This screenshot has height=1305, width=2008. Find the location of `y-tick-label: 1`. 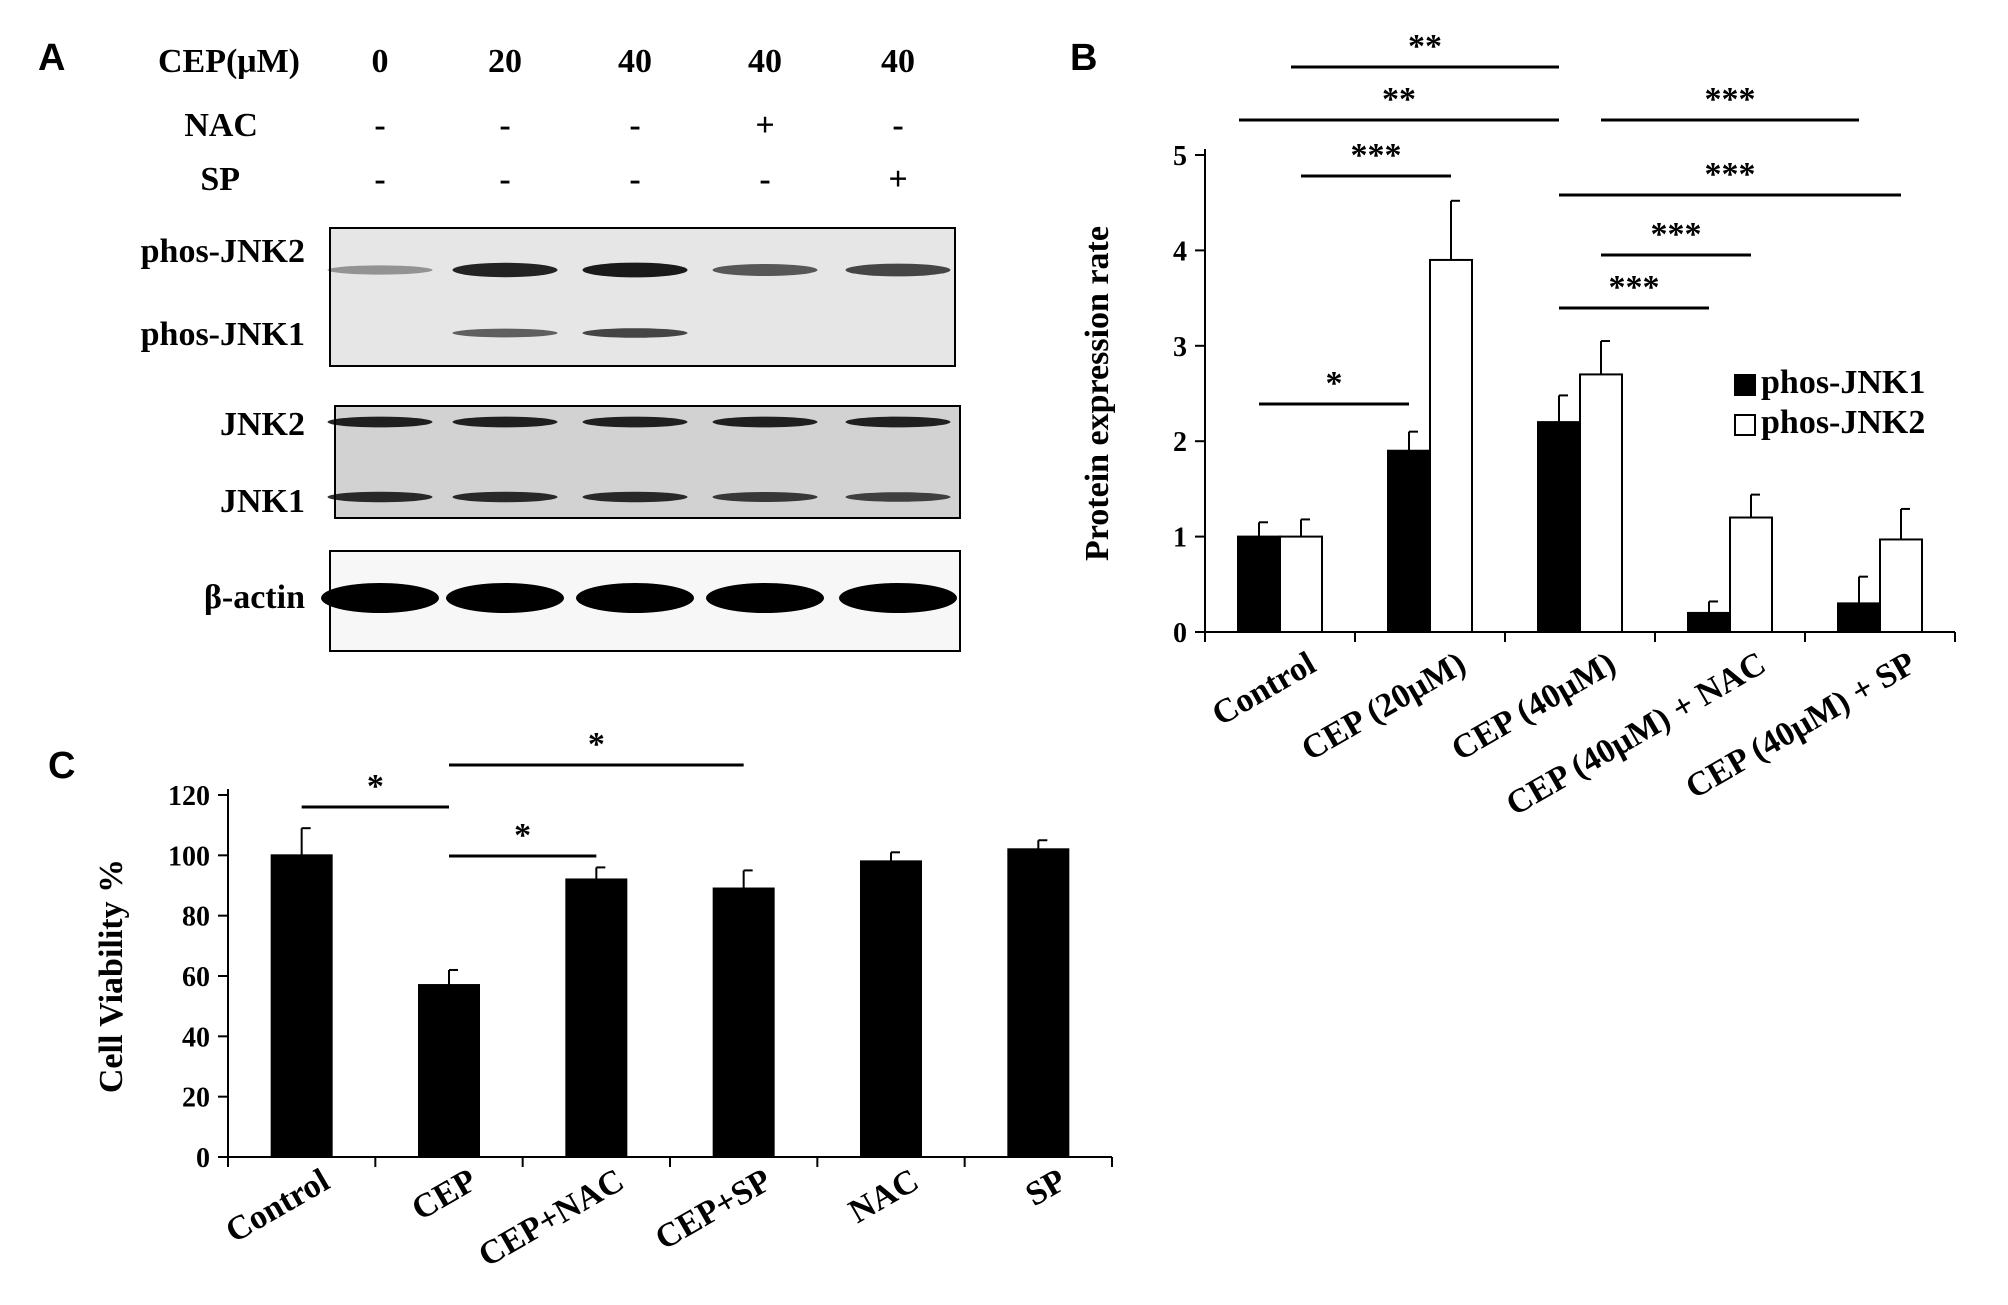

y-tick-label: 1 is located at coordinates (1180, 538).